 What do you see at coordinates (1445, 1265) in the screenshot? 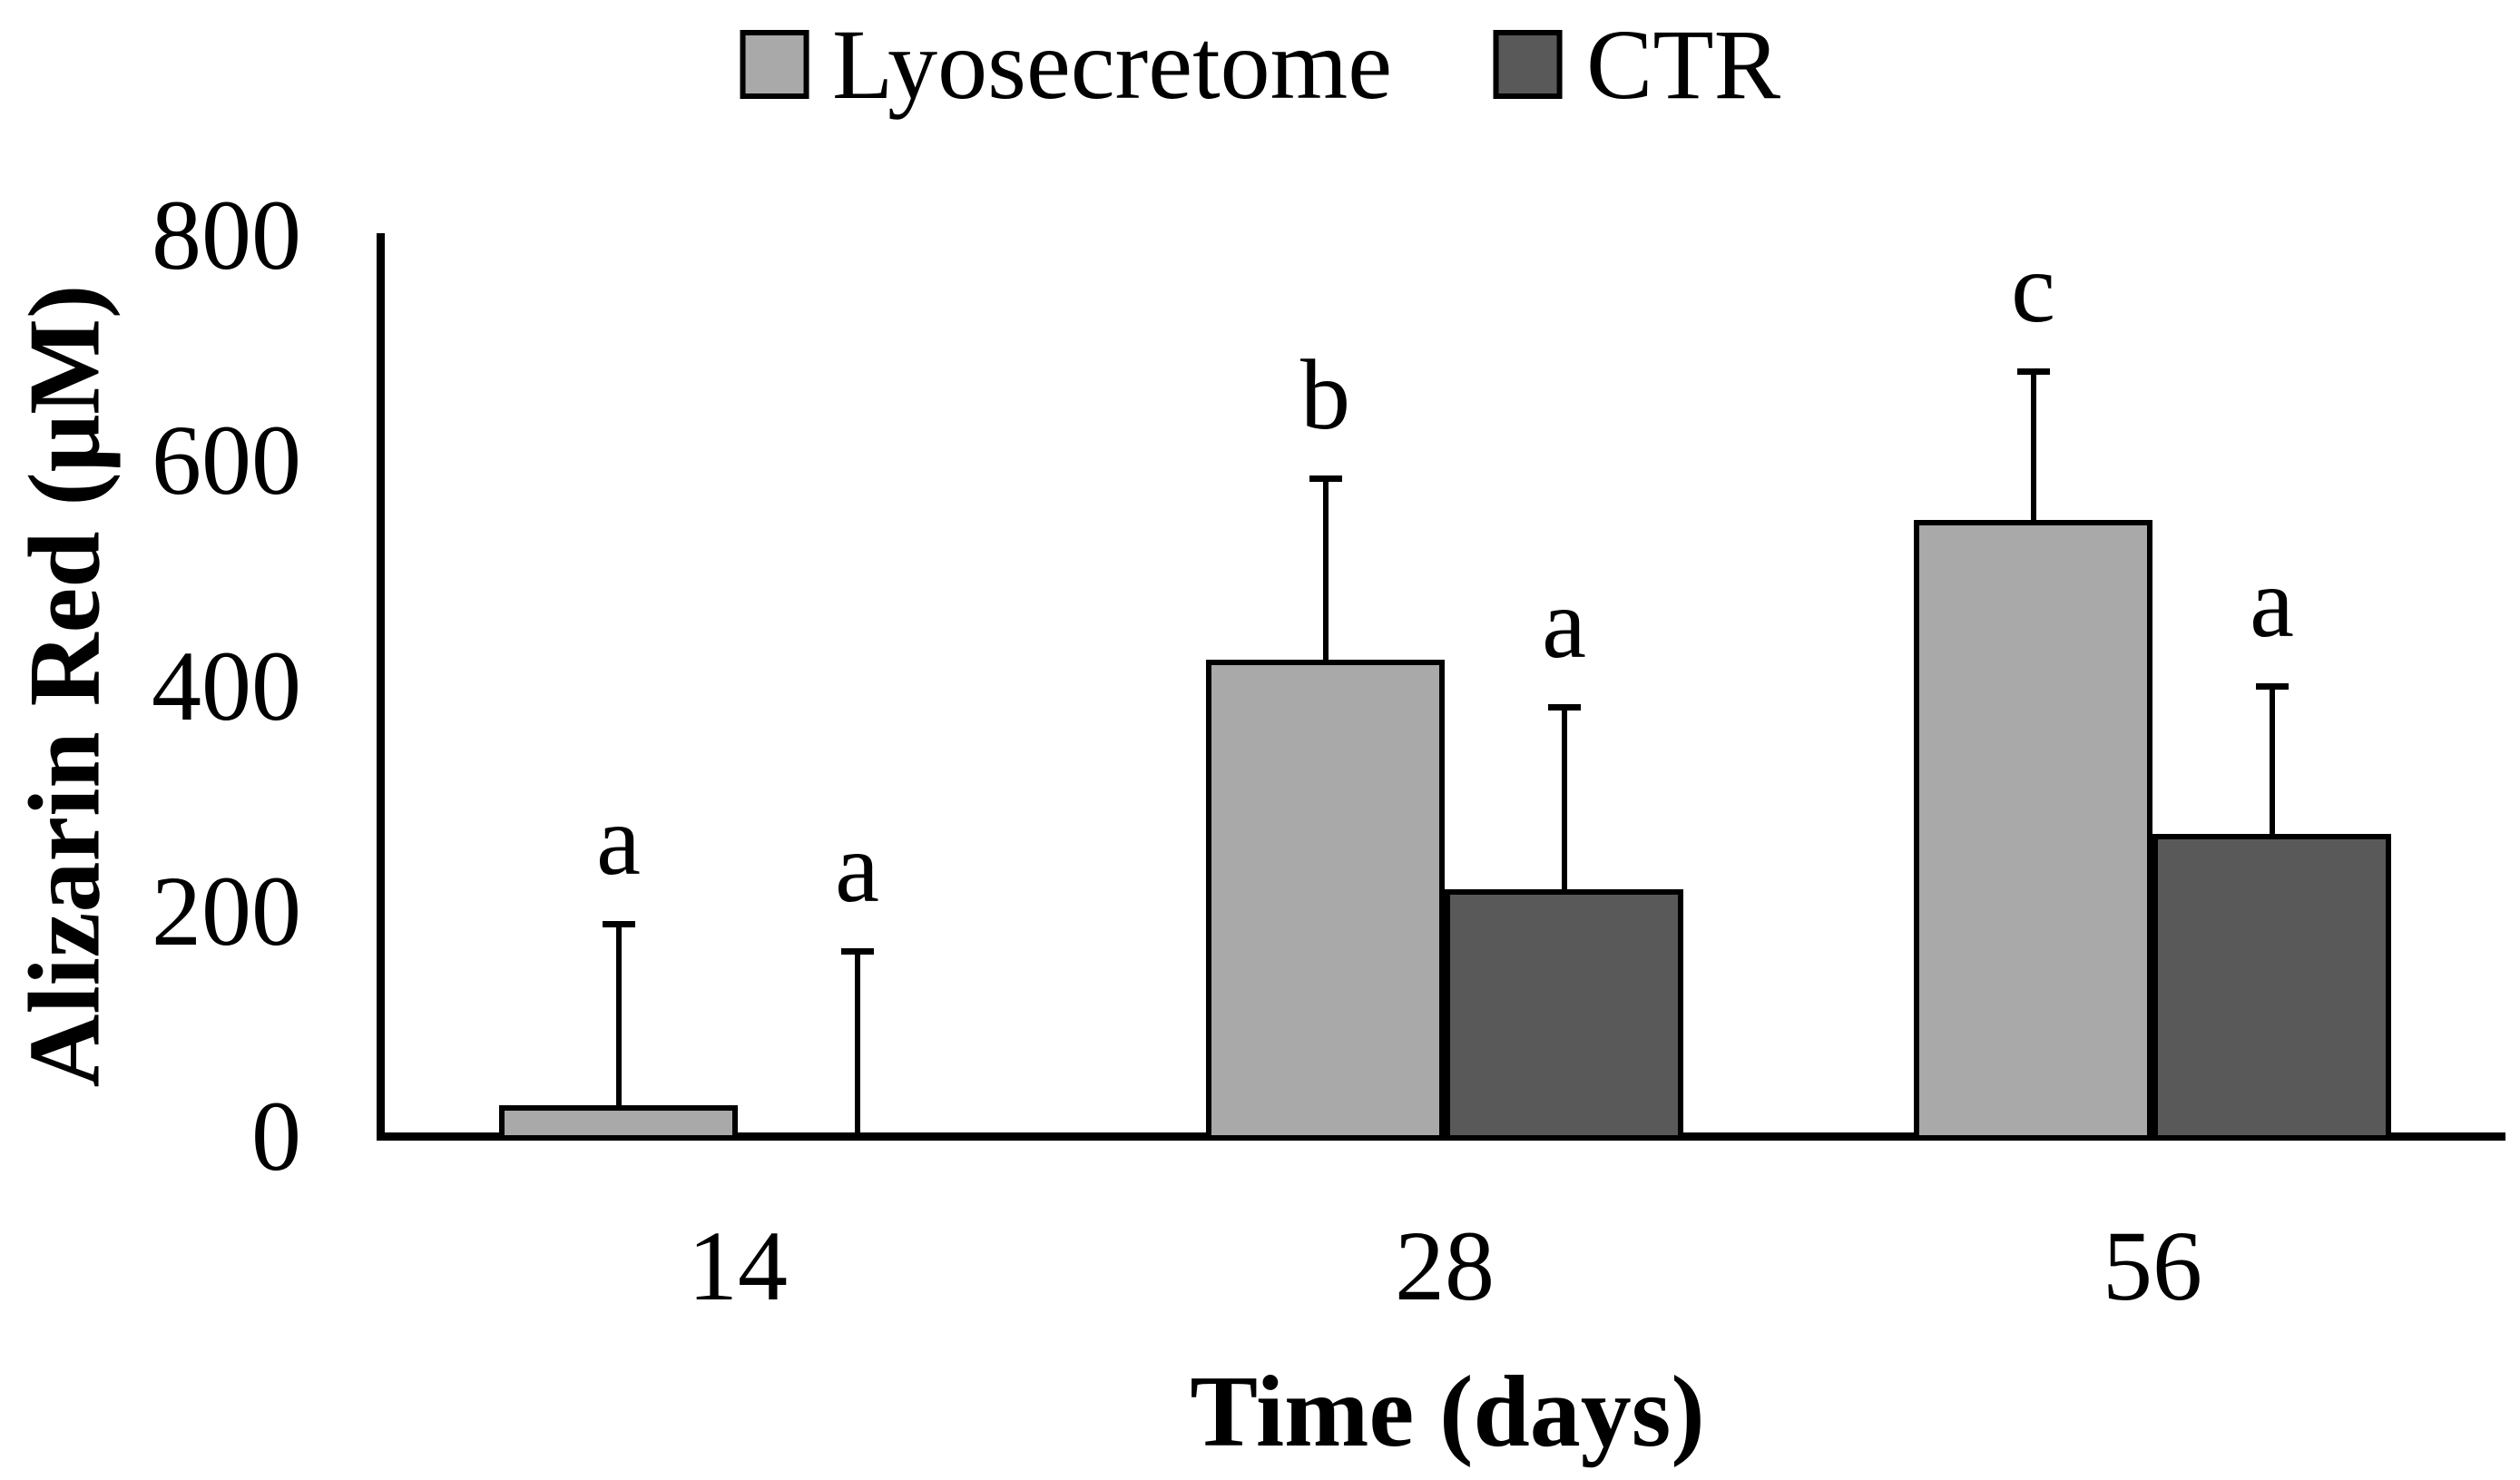
I see `x-tick-label-28: 28` at bounding box center [1445, 1265].